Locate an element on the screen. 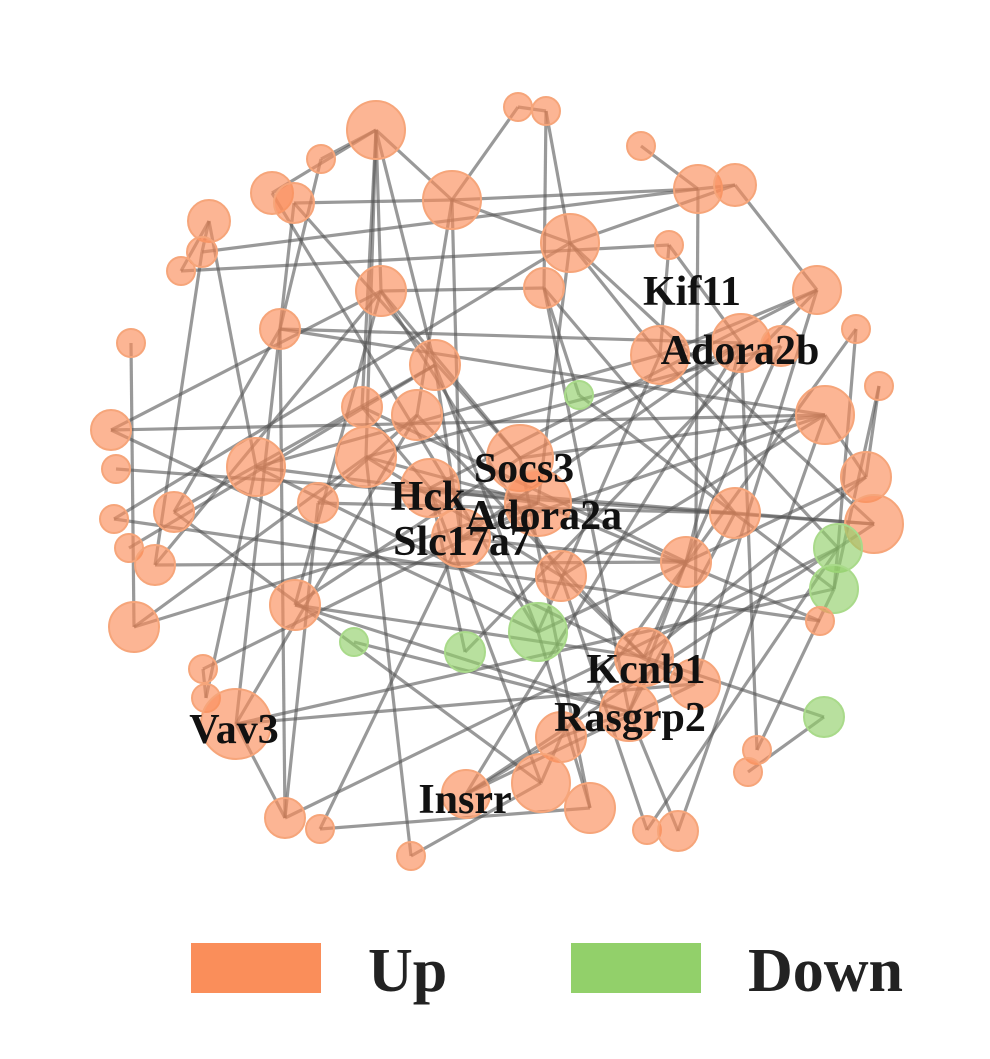 The image size is (990, 1059). node-up-n28 is located at coordinates (362, 407).